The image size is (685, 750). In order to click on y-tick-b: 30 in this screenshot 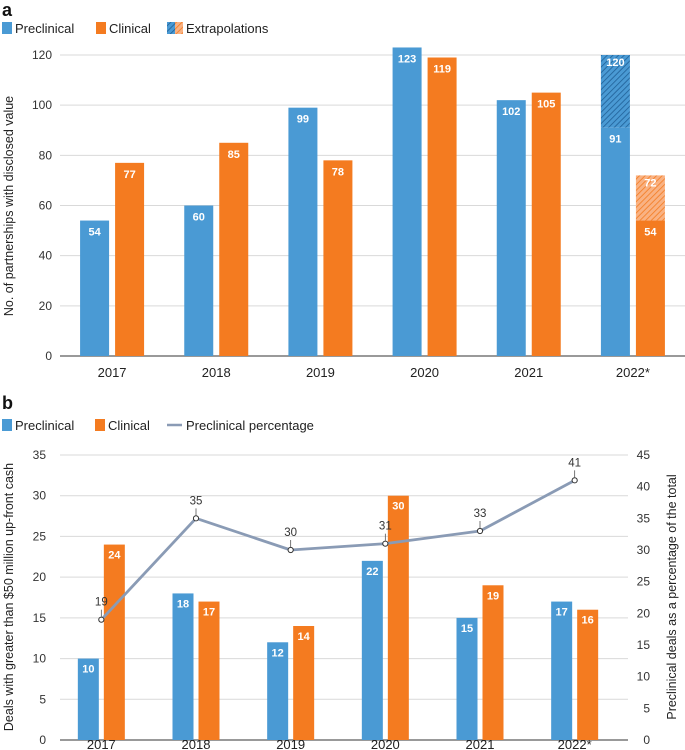, I will do `click(40, 496)`.